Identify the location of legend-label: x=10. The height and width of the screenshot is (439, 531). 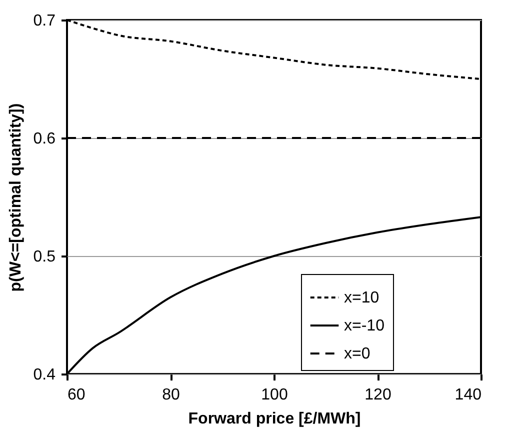
(362, 298).